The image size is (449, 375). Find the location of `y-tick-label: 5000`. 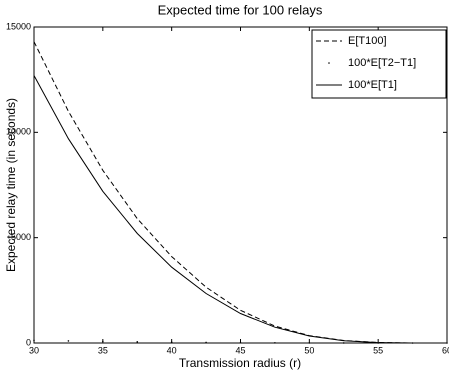

y-tick-label: 5000 is located at coordinates (21, 237).